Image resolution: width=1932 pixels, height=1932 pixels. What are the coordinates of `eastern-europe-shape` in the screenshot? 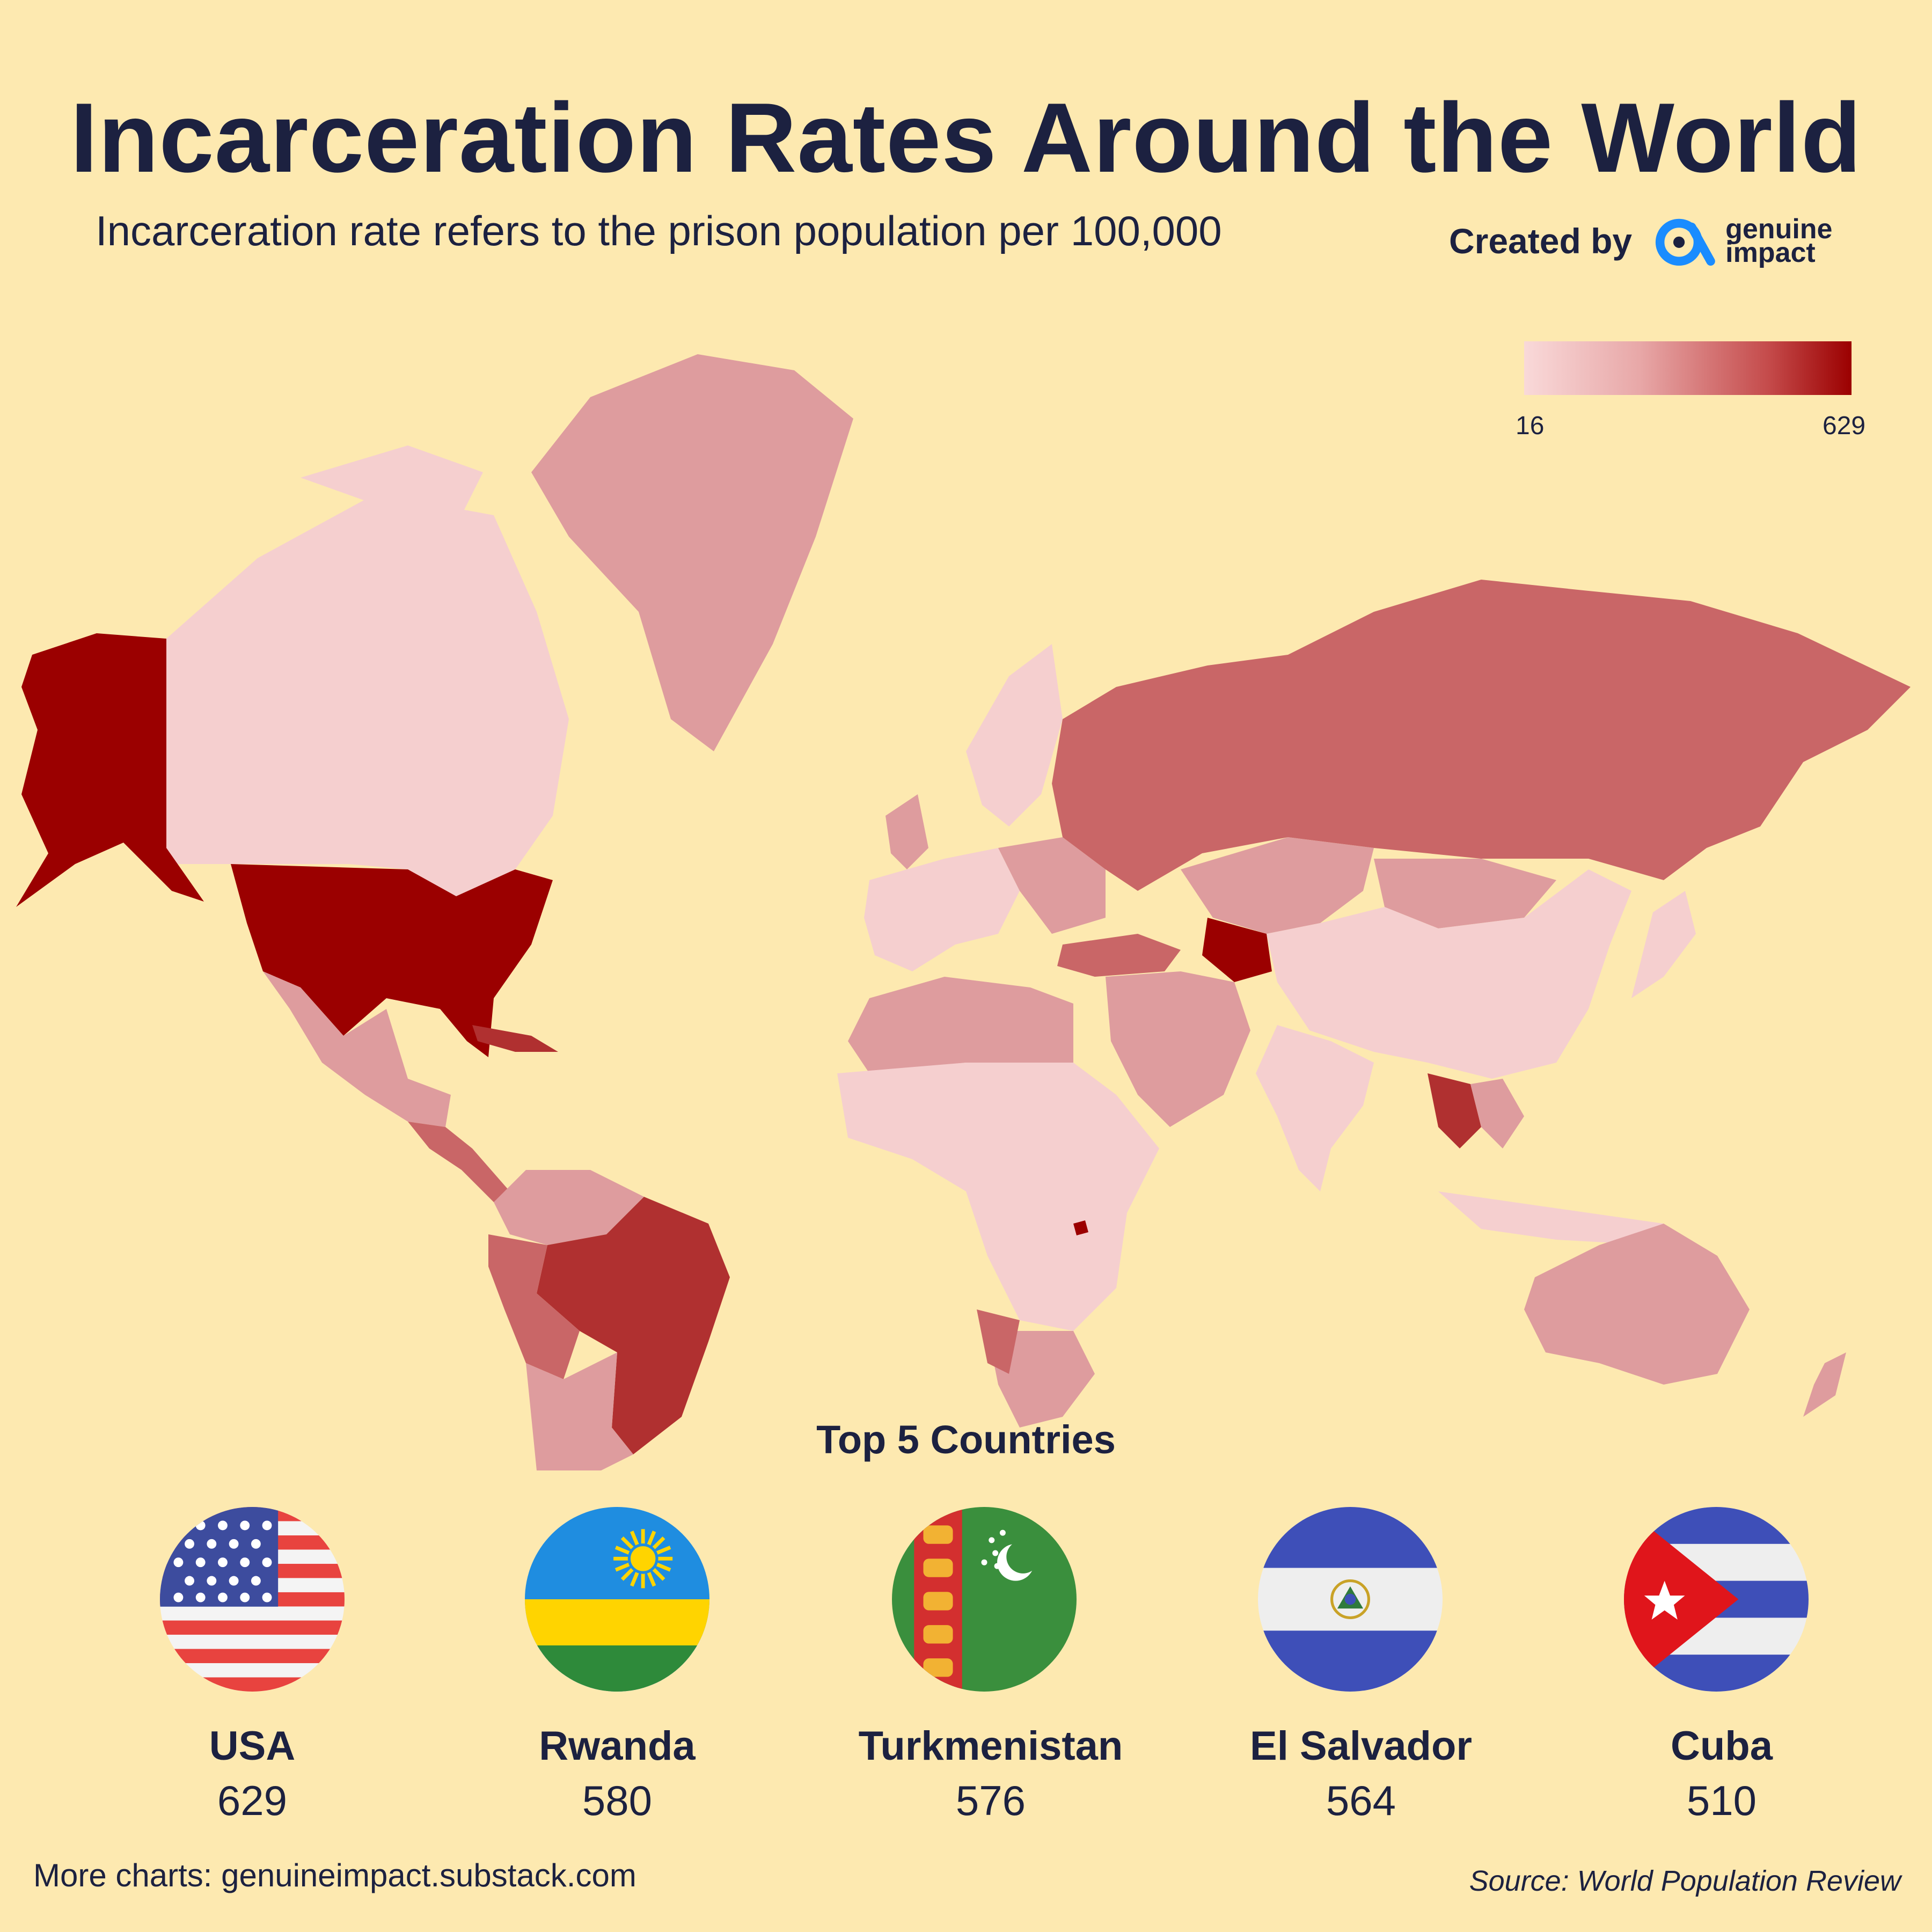 It's located at (1052, 885).